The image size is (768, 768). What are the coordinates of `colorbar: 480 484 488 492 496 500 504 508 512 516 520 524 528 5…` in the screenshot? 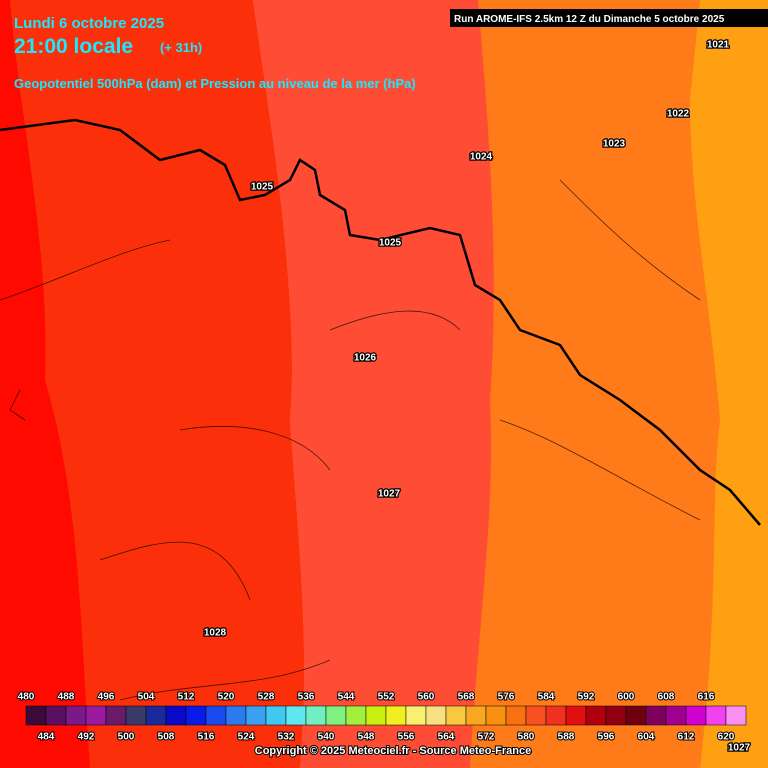 It's located at (382, 717).